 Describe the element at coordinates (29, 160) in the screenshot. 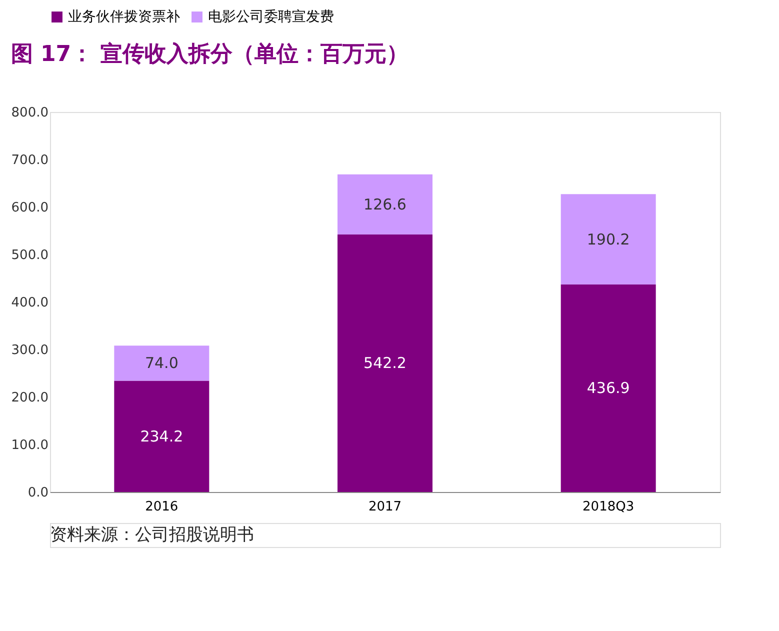

I see `y-tick-label: 700.0` at that location.